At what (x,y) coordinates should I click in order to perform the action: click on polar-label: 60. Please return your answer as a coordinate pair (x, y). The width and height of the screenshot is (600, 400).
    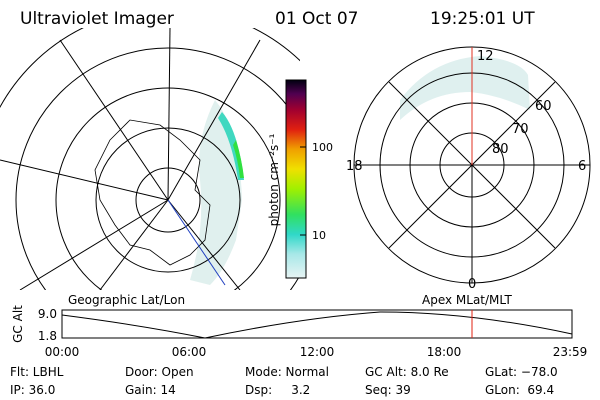
    Looking at the image, I should click on (543, 106).